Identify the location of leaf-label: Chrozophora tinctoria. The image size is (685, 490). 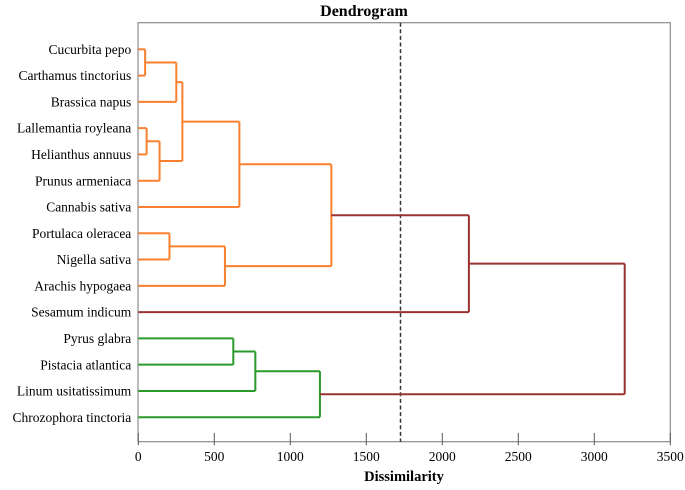
(71, 417).